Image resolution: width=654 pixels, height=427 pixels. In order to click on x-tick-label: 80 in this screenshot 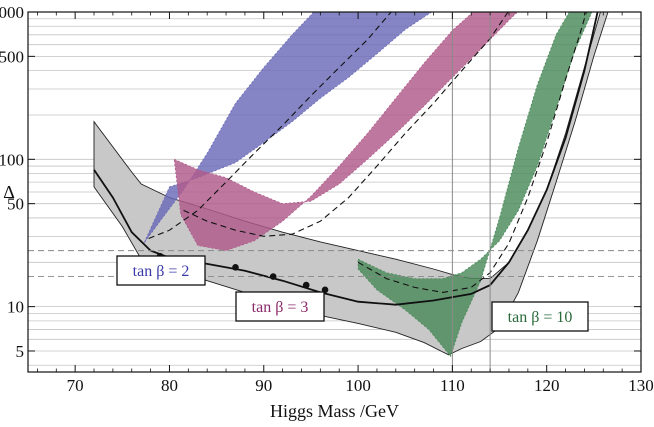, I will do `click(169, 385)`.